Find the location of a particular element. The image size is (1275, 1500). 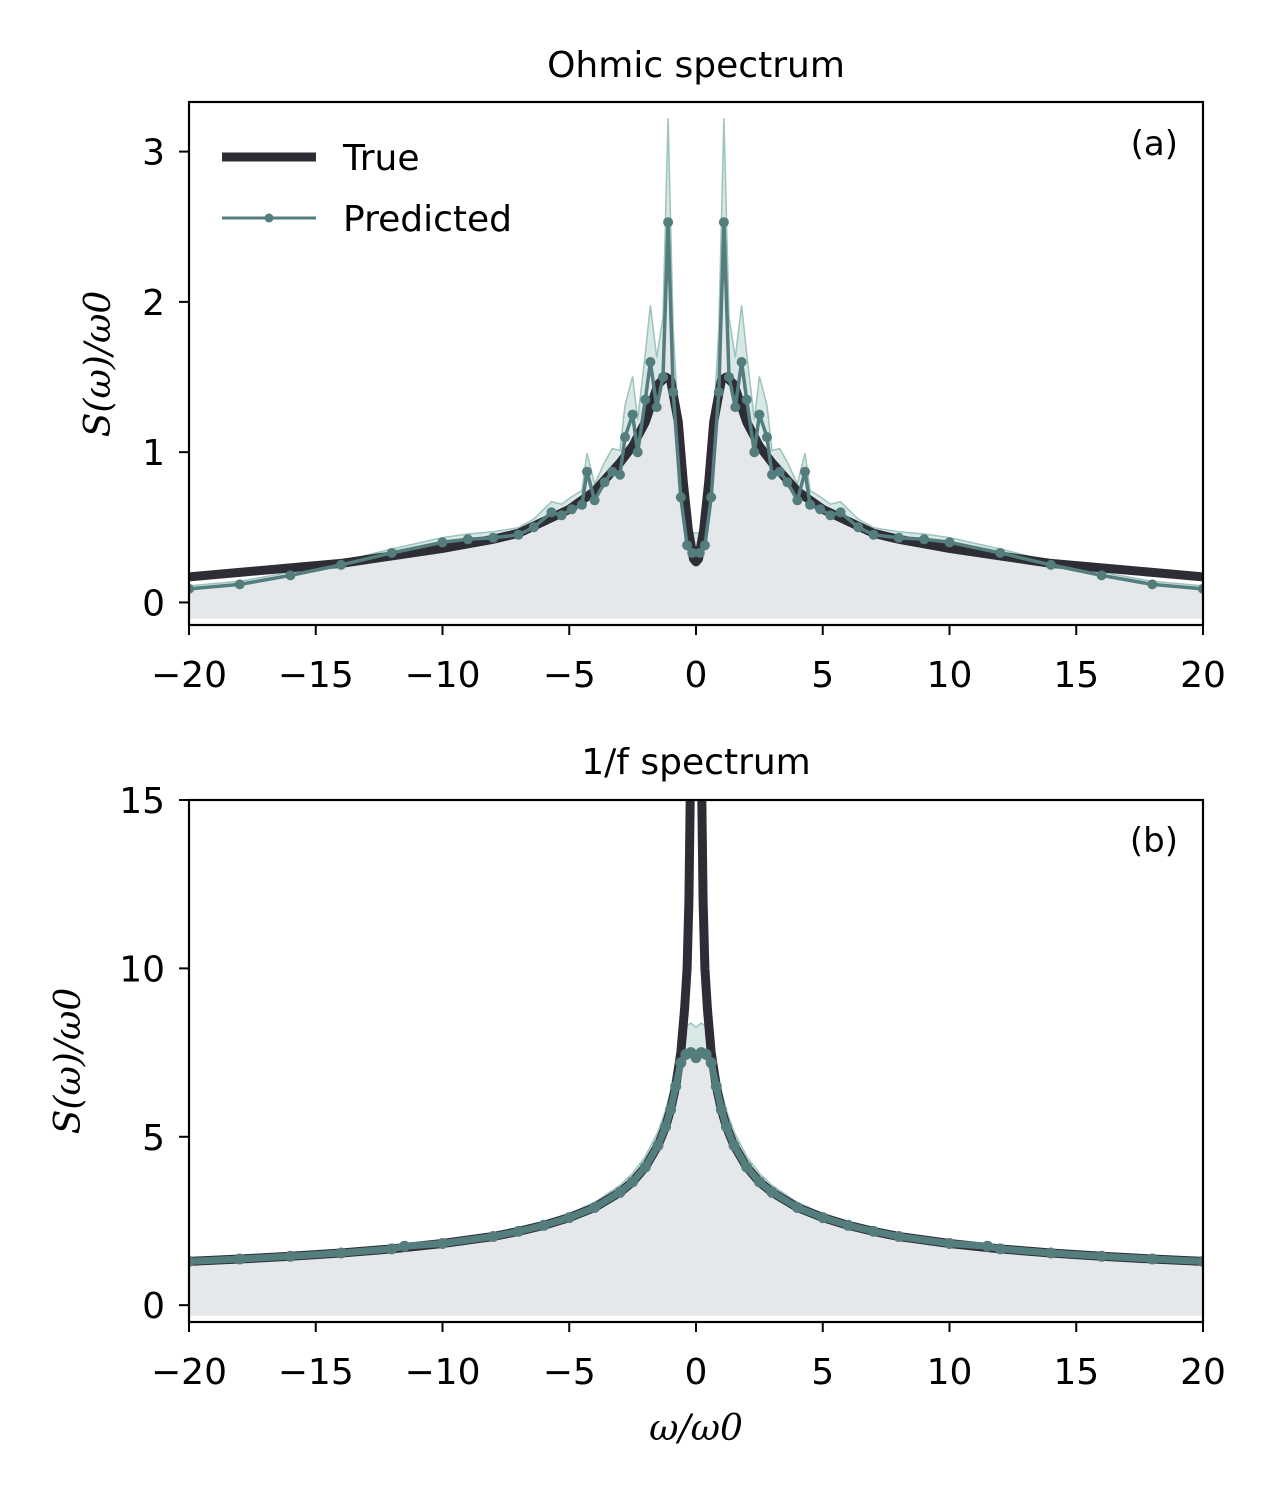

panel-b-x-tick-label: −20 is located at coordinates (189, 1372).